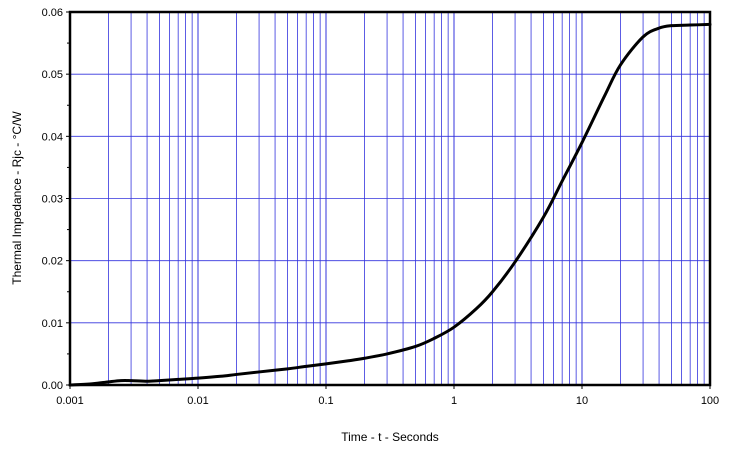  What do you see at coordinates (52, 13) in the screenshot?
I see `y-tick-label: 0.06` at bounding box center [52, 13].